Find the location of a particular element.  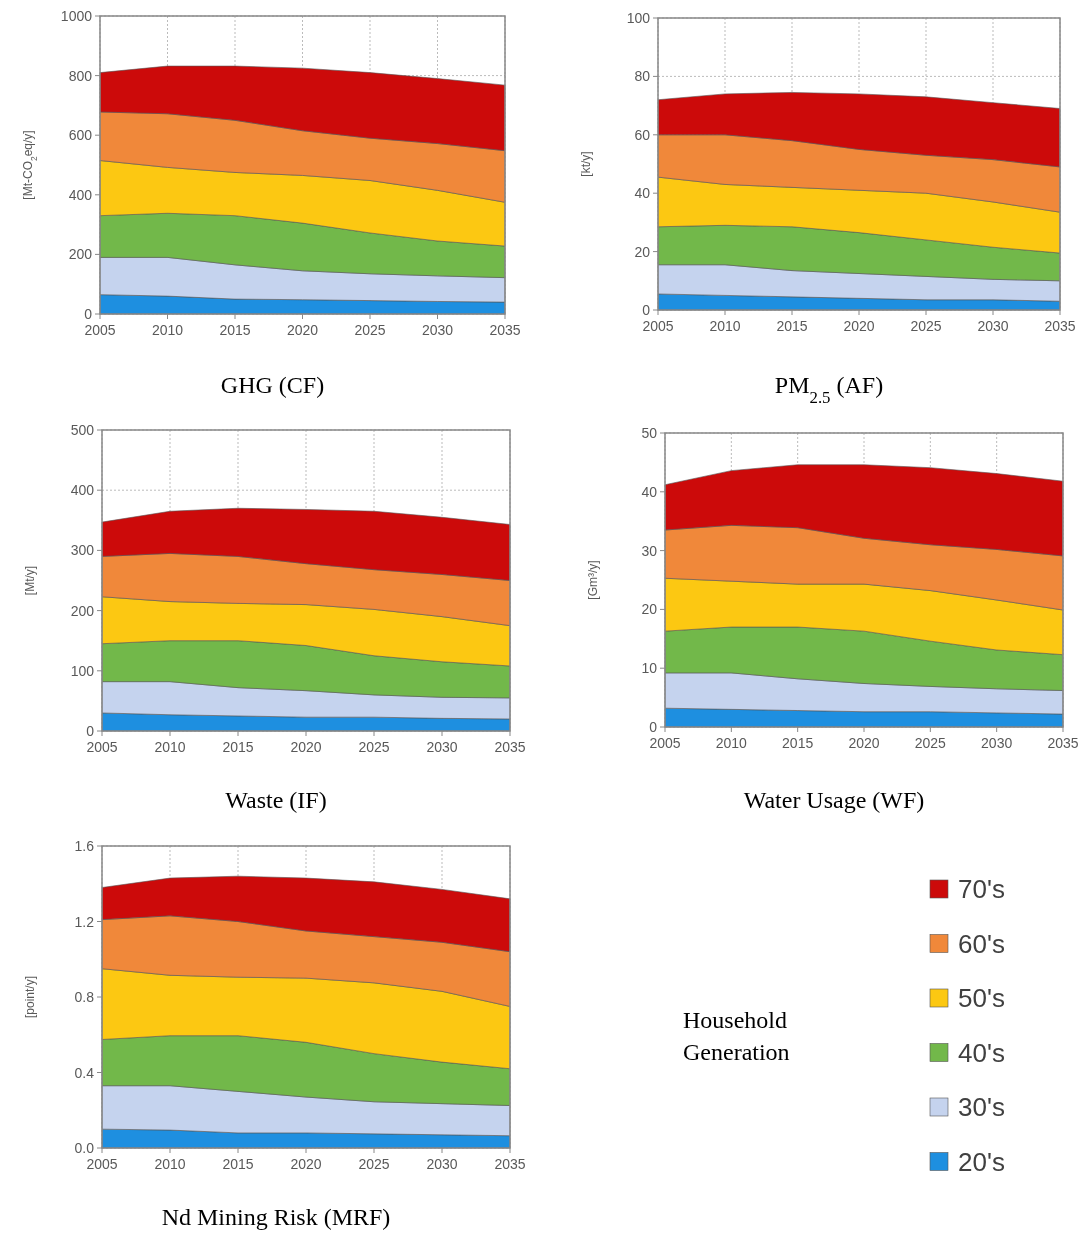

text: Waste (IF) is located at coordinates (276, 800).